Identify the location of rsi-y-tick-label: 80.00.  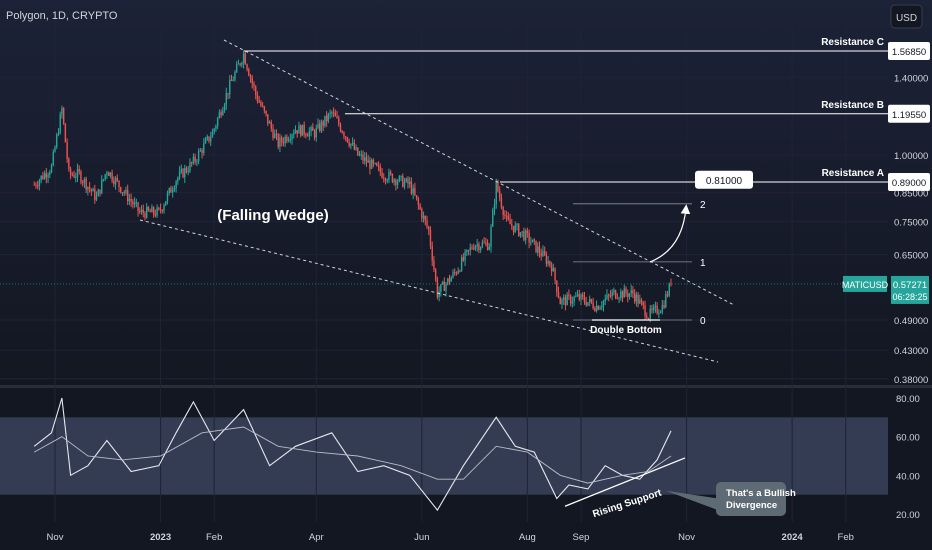
(908, 399).